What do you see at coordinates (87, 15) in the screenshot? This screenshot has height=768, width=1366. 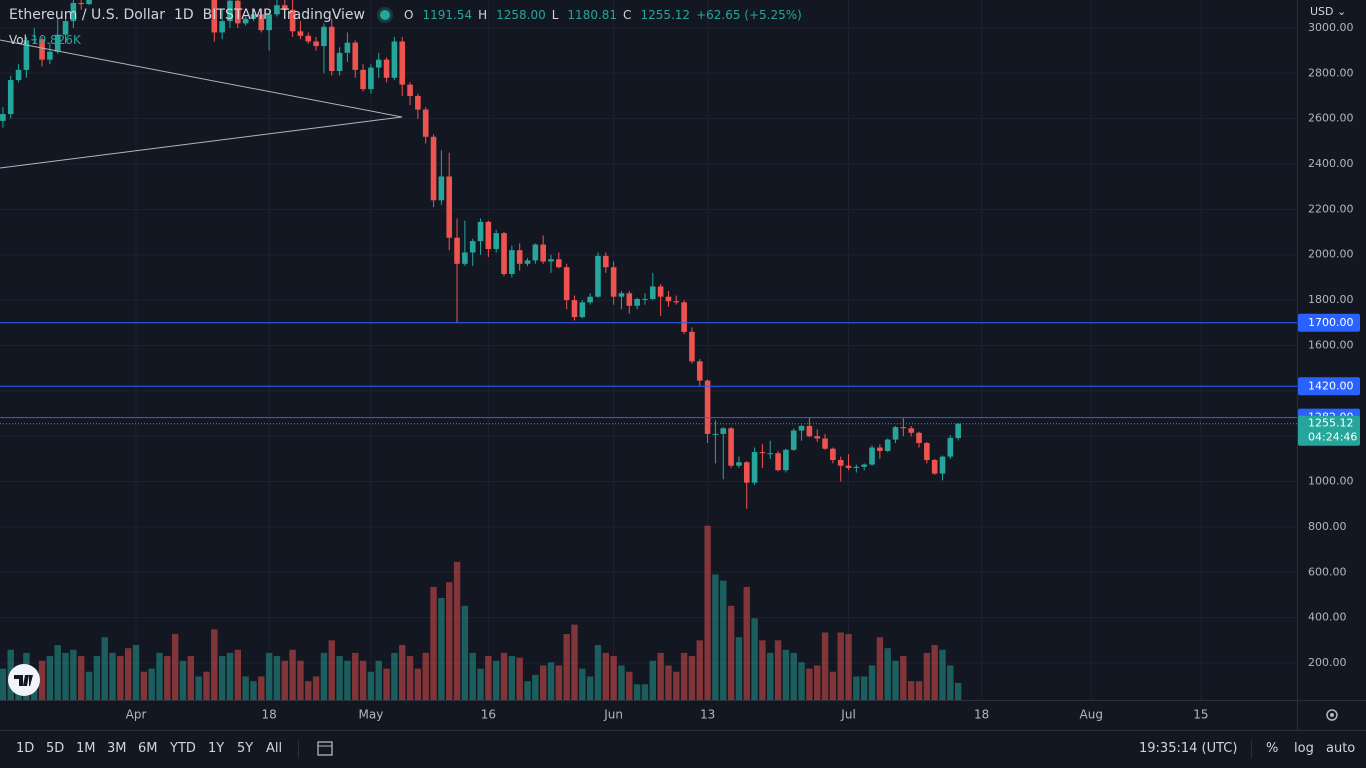 I see `symbol: Ethereum / U.S. Dollar` at bounding box center [87, 15].